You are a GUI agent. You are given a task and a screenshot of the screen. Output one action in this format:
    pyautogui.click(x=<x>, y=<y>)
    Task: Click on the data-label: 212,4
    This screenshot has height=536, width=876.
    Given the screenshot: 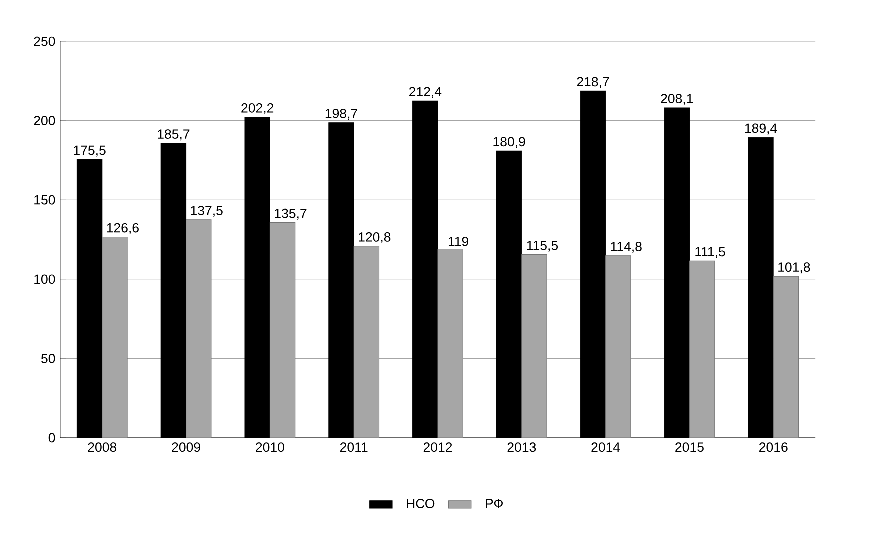 What is the action you would take?
    pyautogui.click(x=425, y=92)
    